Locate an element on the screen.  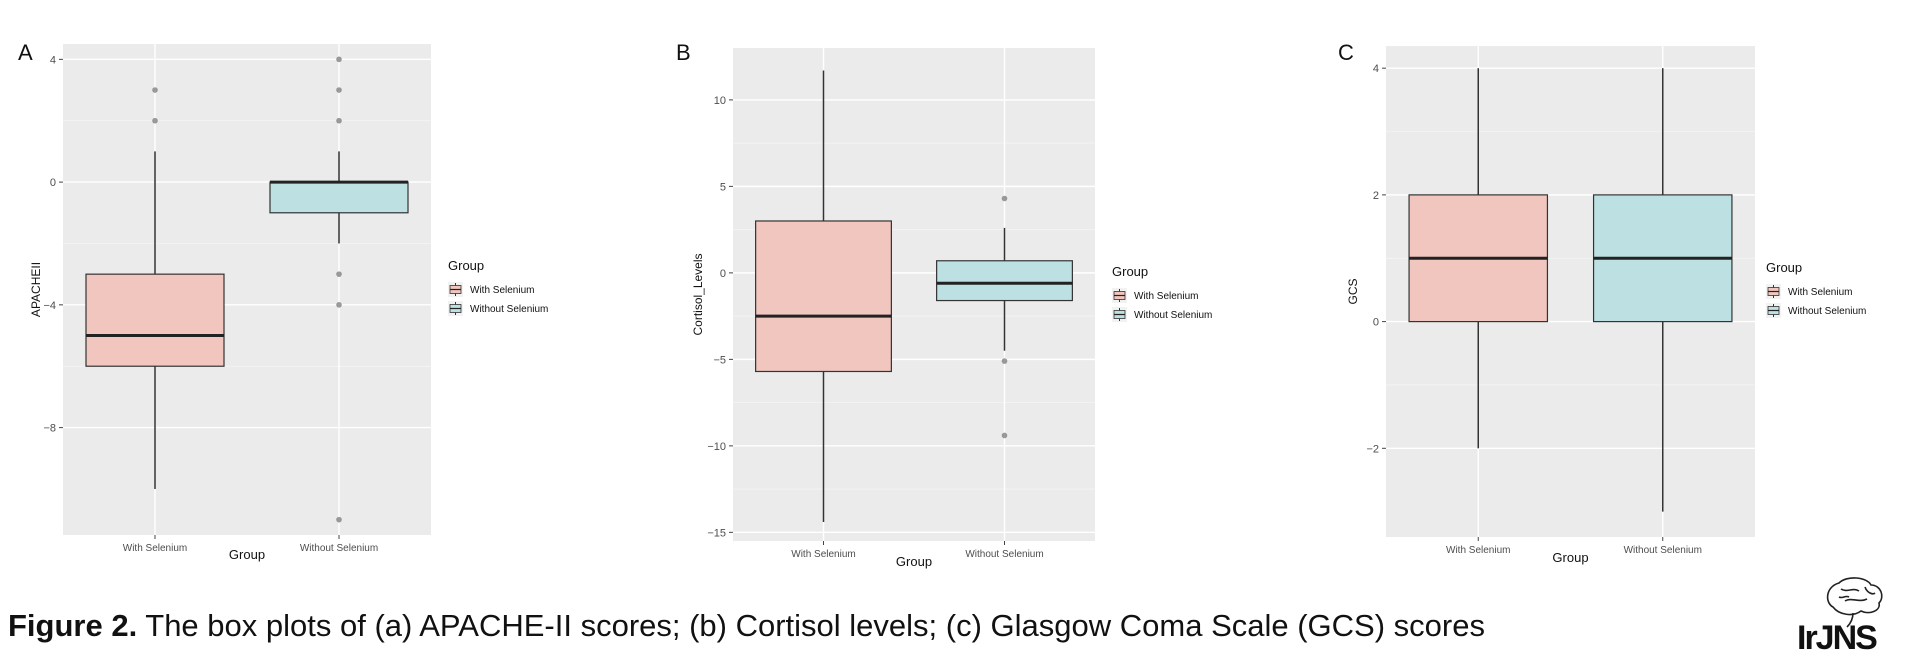
y-axis-title: GCS is located at coordinates (1353, 291).